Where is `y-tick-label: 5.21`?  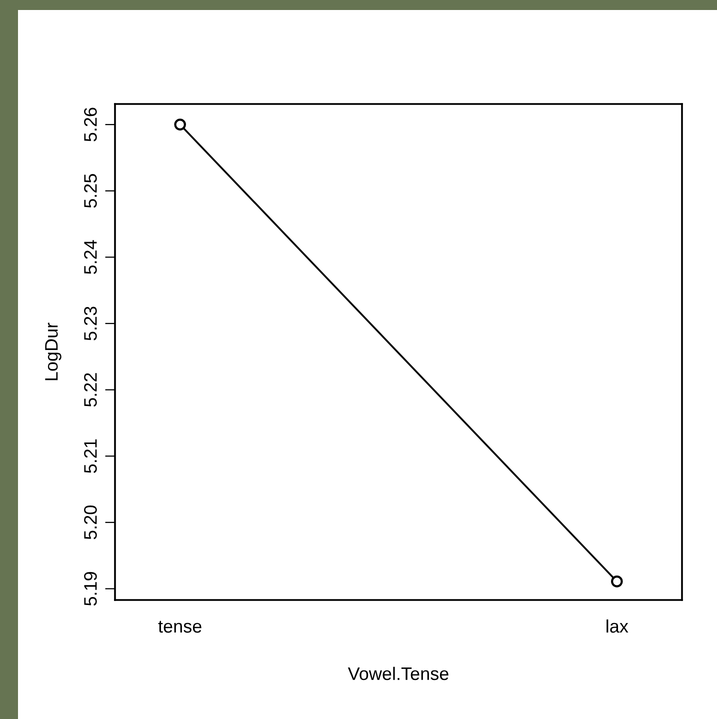
y-tick-label: 5.21 is located at coordinates (90, 456).